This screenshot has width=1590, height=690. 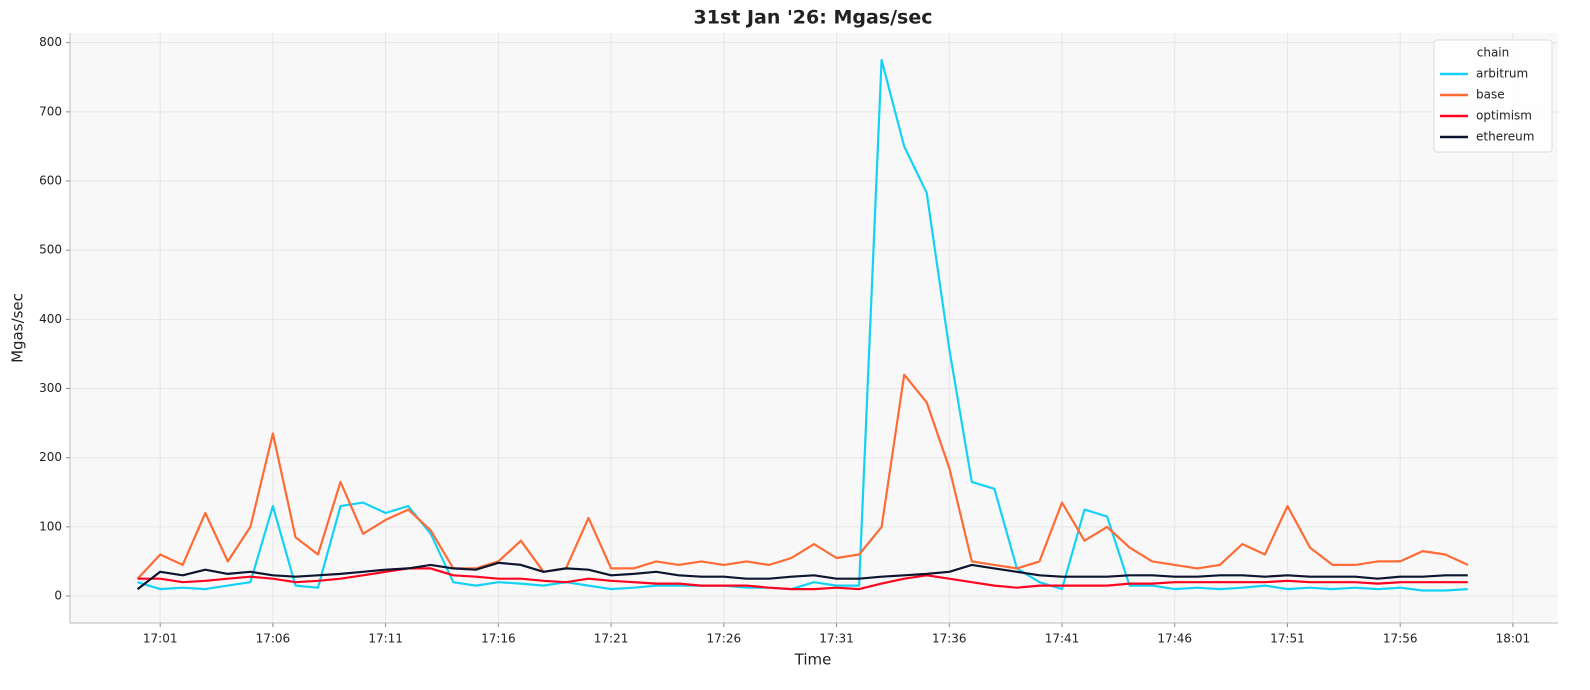 I want to click on x-tick-label: 17:31, so click(x=836, y=639).